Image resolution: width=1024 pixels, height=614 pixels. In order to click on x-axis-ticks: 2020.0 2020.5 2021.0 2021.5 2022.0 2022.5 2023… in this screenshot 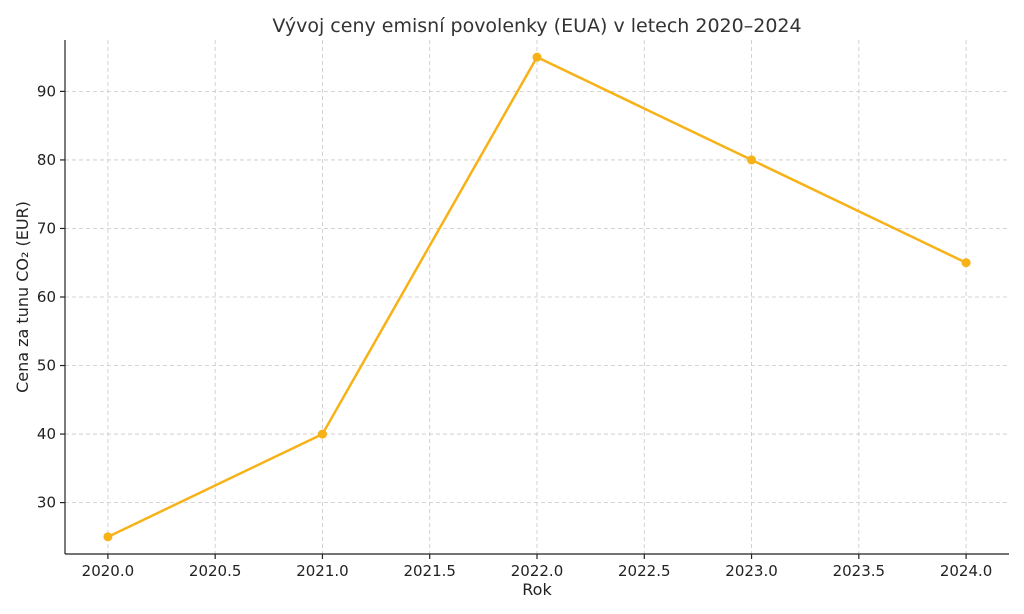, I will do `click(537, 567)`.